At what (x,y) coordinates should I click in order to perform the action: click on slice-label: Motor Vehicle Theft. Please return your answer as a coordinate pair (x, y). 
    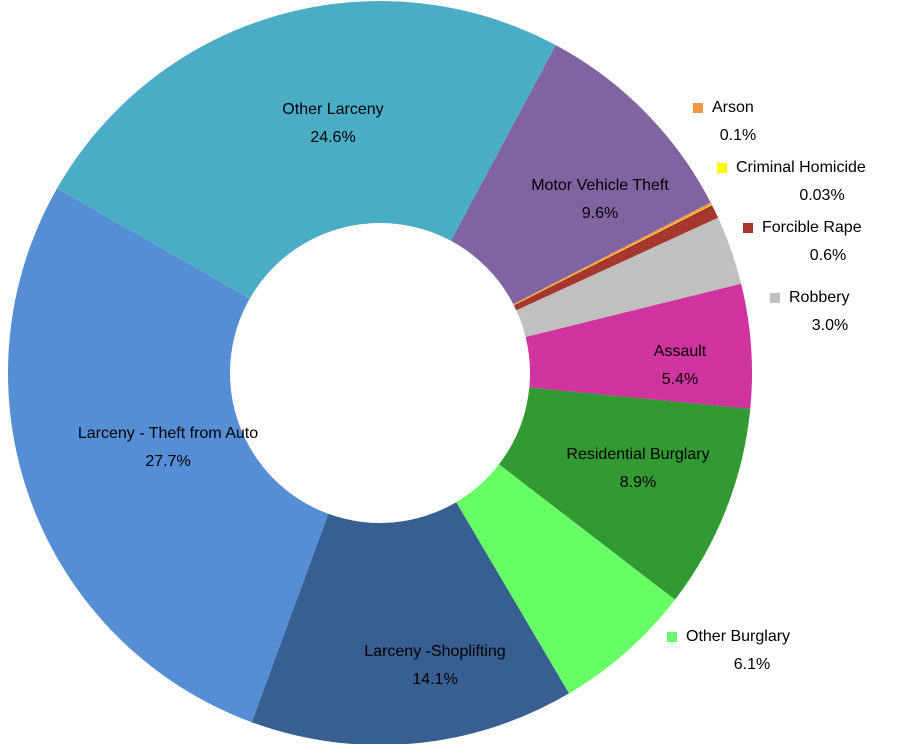
    Looking at the image, I should click on (600, 185).